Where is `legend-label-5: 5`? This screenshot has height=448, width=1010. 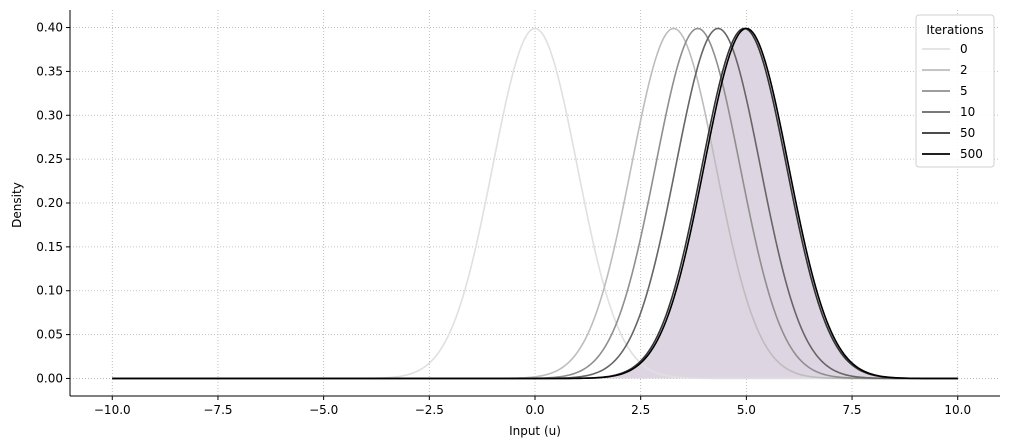
legend-label-5: 5 is located at coordinates (964, 91).